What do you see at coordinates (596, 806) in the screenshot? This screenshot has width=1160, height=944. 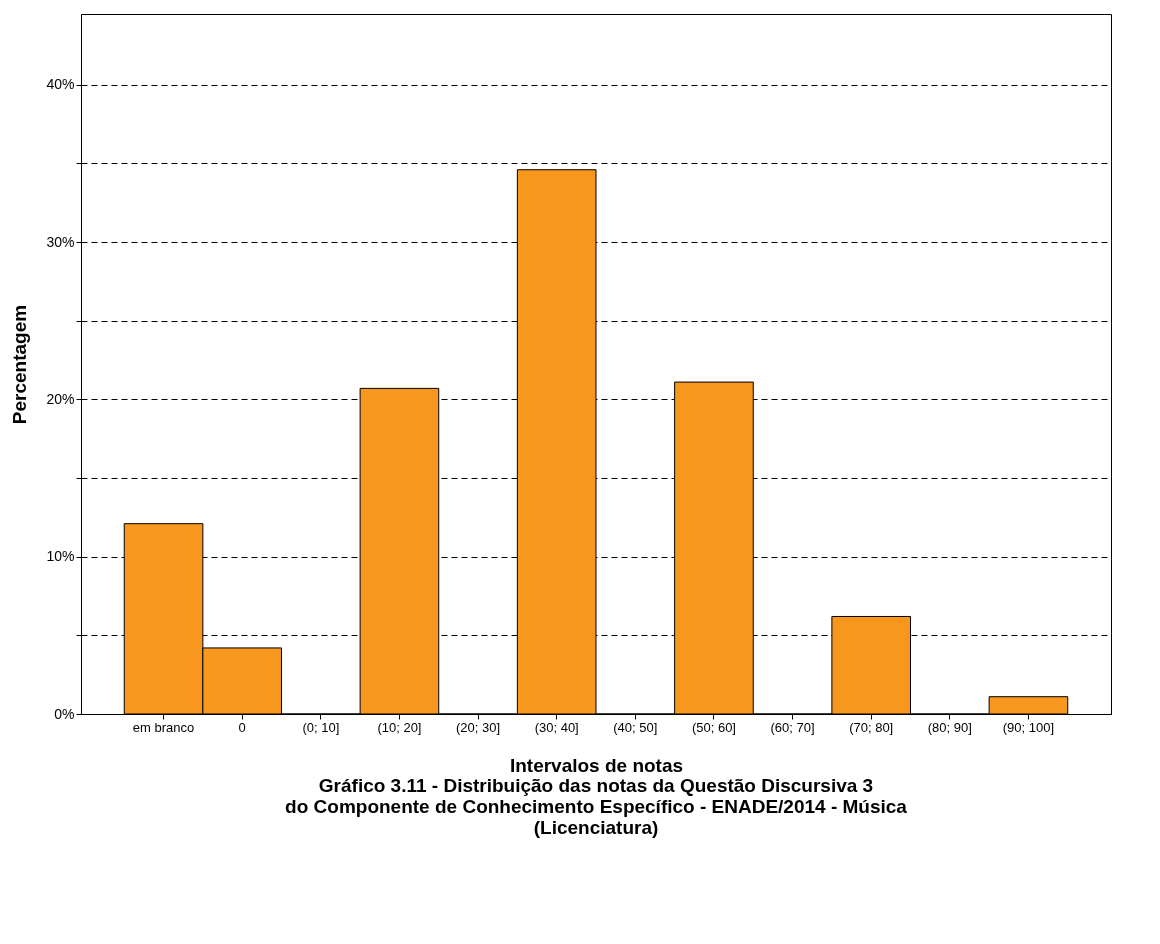 I see `text: Gráfico 3.11 - Distribuição das notas da Questão Discursiva 3 do Componente de Conhecimento Específico - ENADE/2014 - Música (Licenciatura)` at bounding box center [596, 806].